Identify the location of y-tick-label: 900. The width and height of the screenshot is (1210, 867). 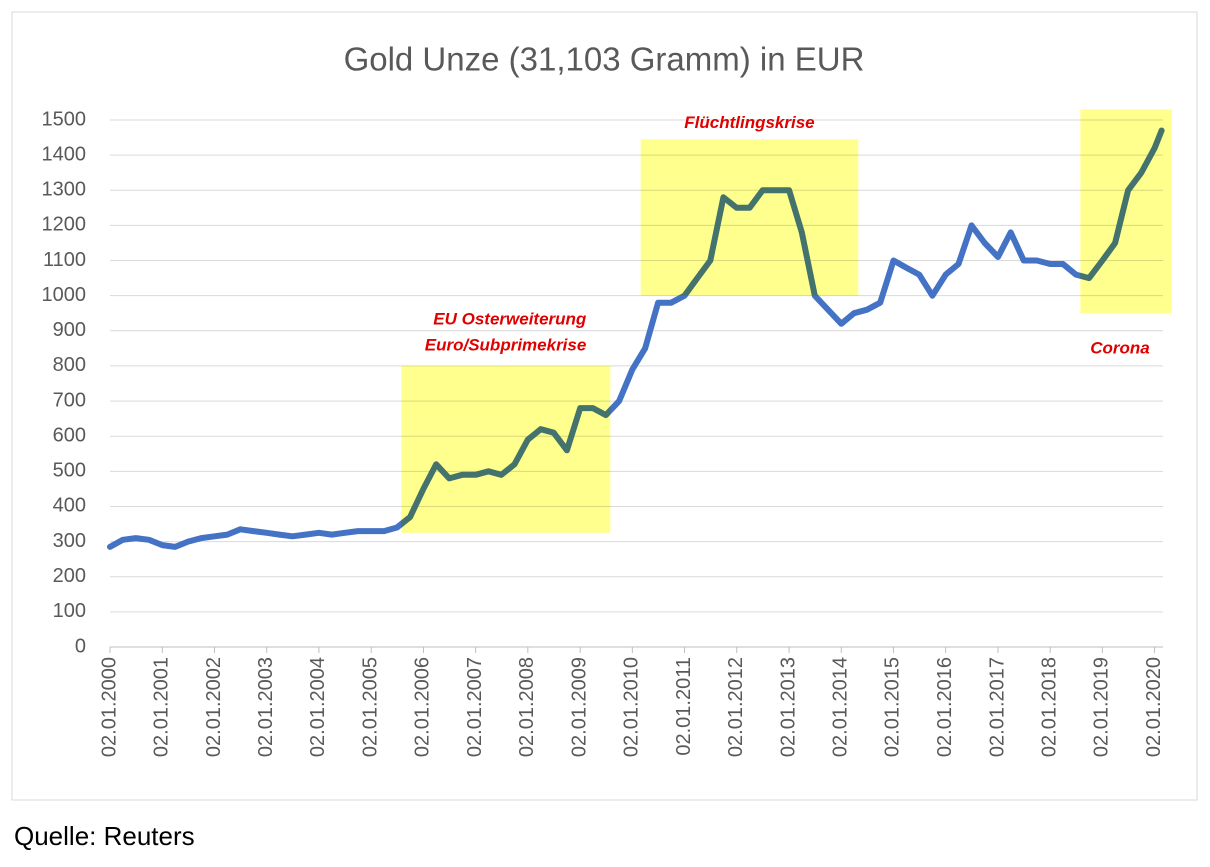
(69, 330).